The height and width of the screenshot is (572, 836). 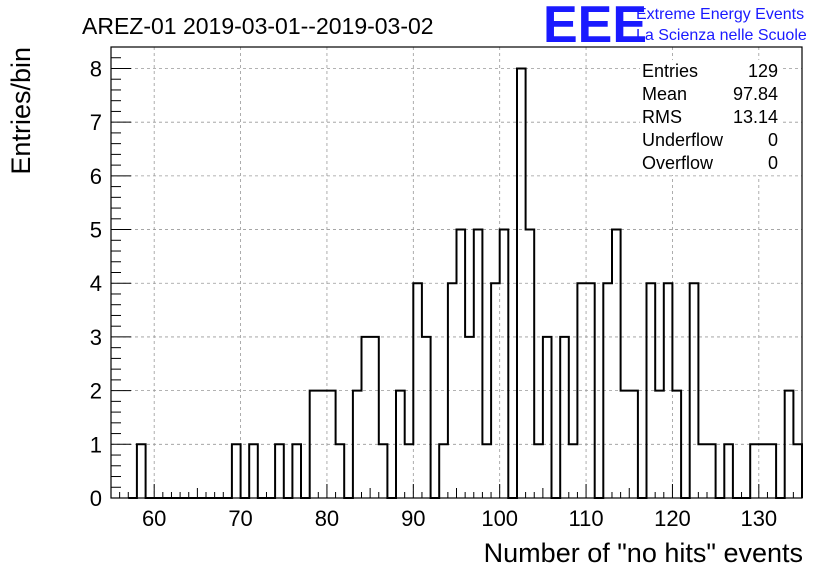 I want to click on x-tick-labels: 60 70 80 90 100 110 120 130, so click(x=459, y=518).